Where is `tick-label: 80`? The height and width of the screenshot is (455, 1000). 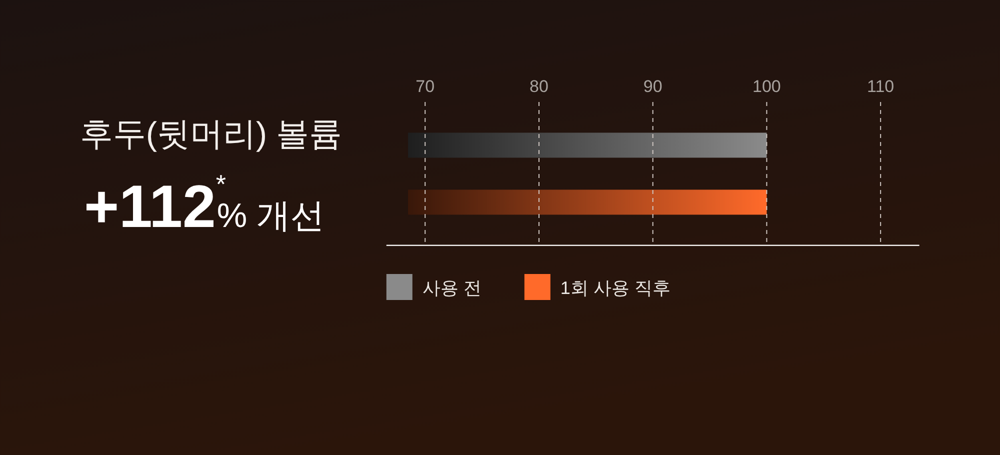 tick-label: 80 is located at coordinates (539, 86).